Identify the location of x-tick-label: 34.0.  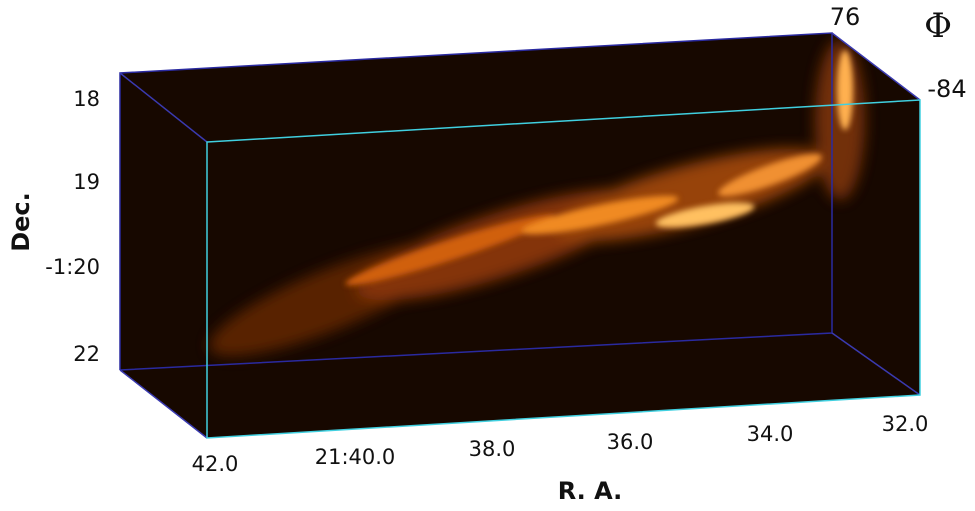
(770, 434).